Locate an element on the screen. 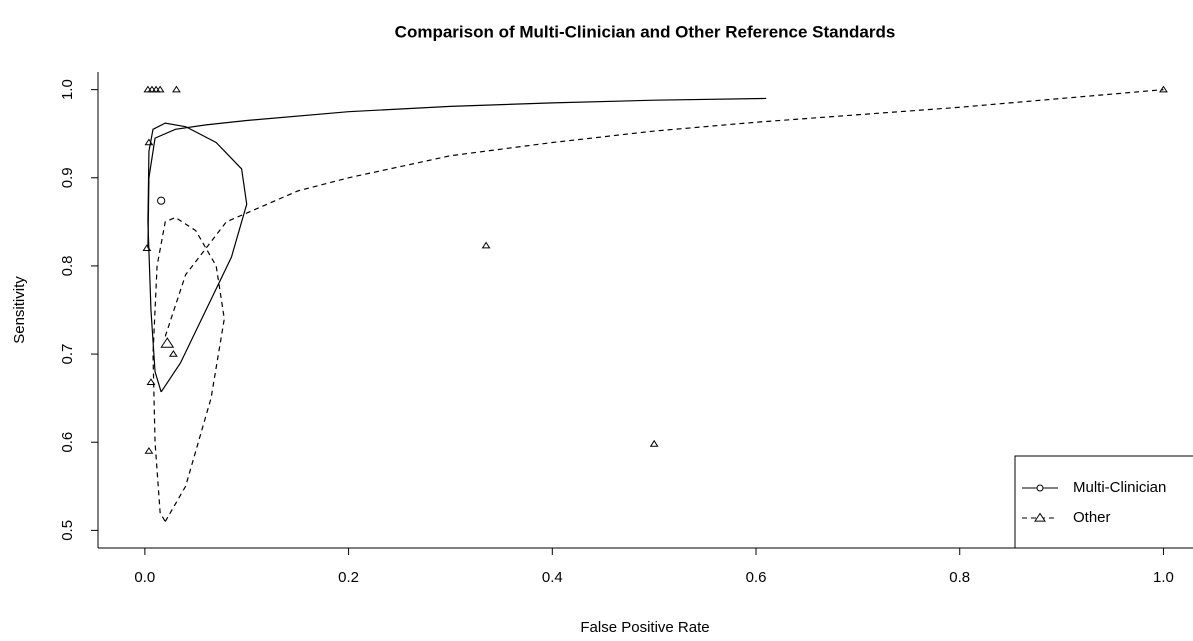 This screenshot has height=641, width=1193. x-tick-label: 1.0 is located at coordinates (1163, 577).